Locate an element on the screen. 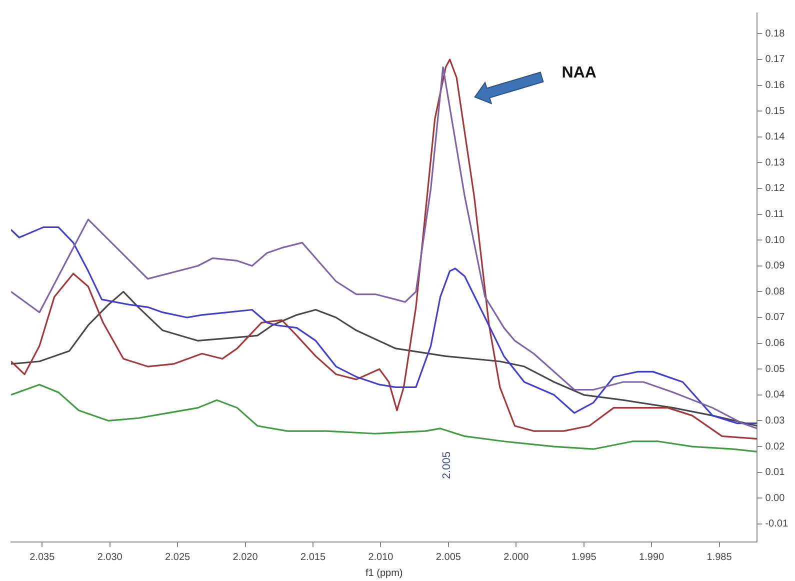 This screenshot has height=581, width=795. y-tick-label: 0.10 is located at coordinates (775, 240).